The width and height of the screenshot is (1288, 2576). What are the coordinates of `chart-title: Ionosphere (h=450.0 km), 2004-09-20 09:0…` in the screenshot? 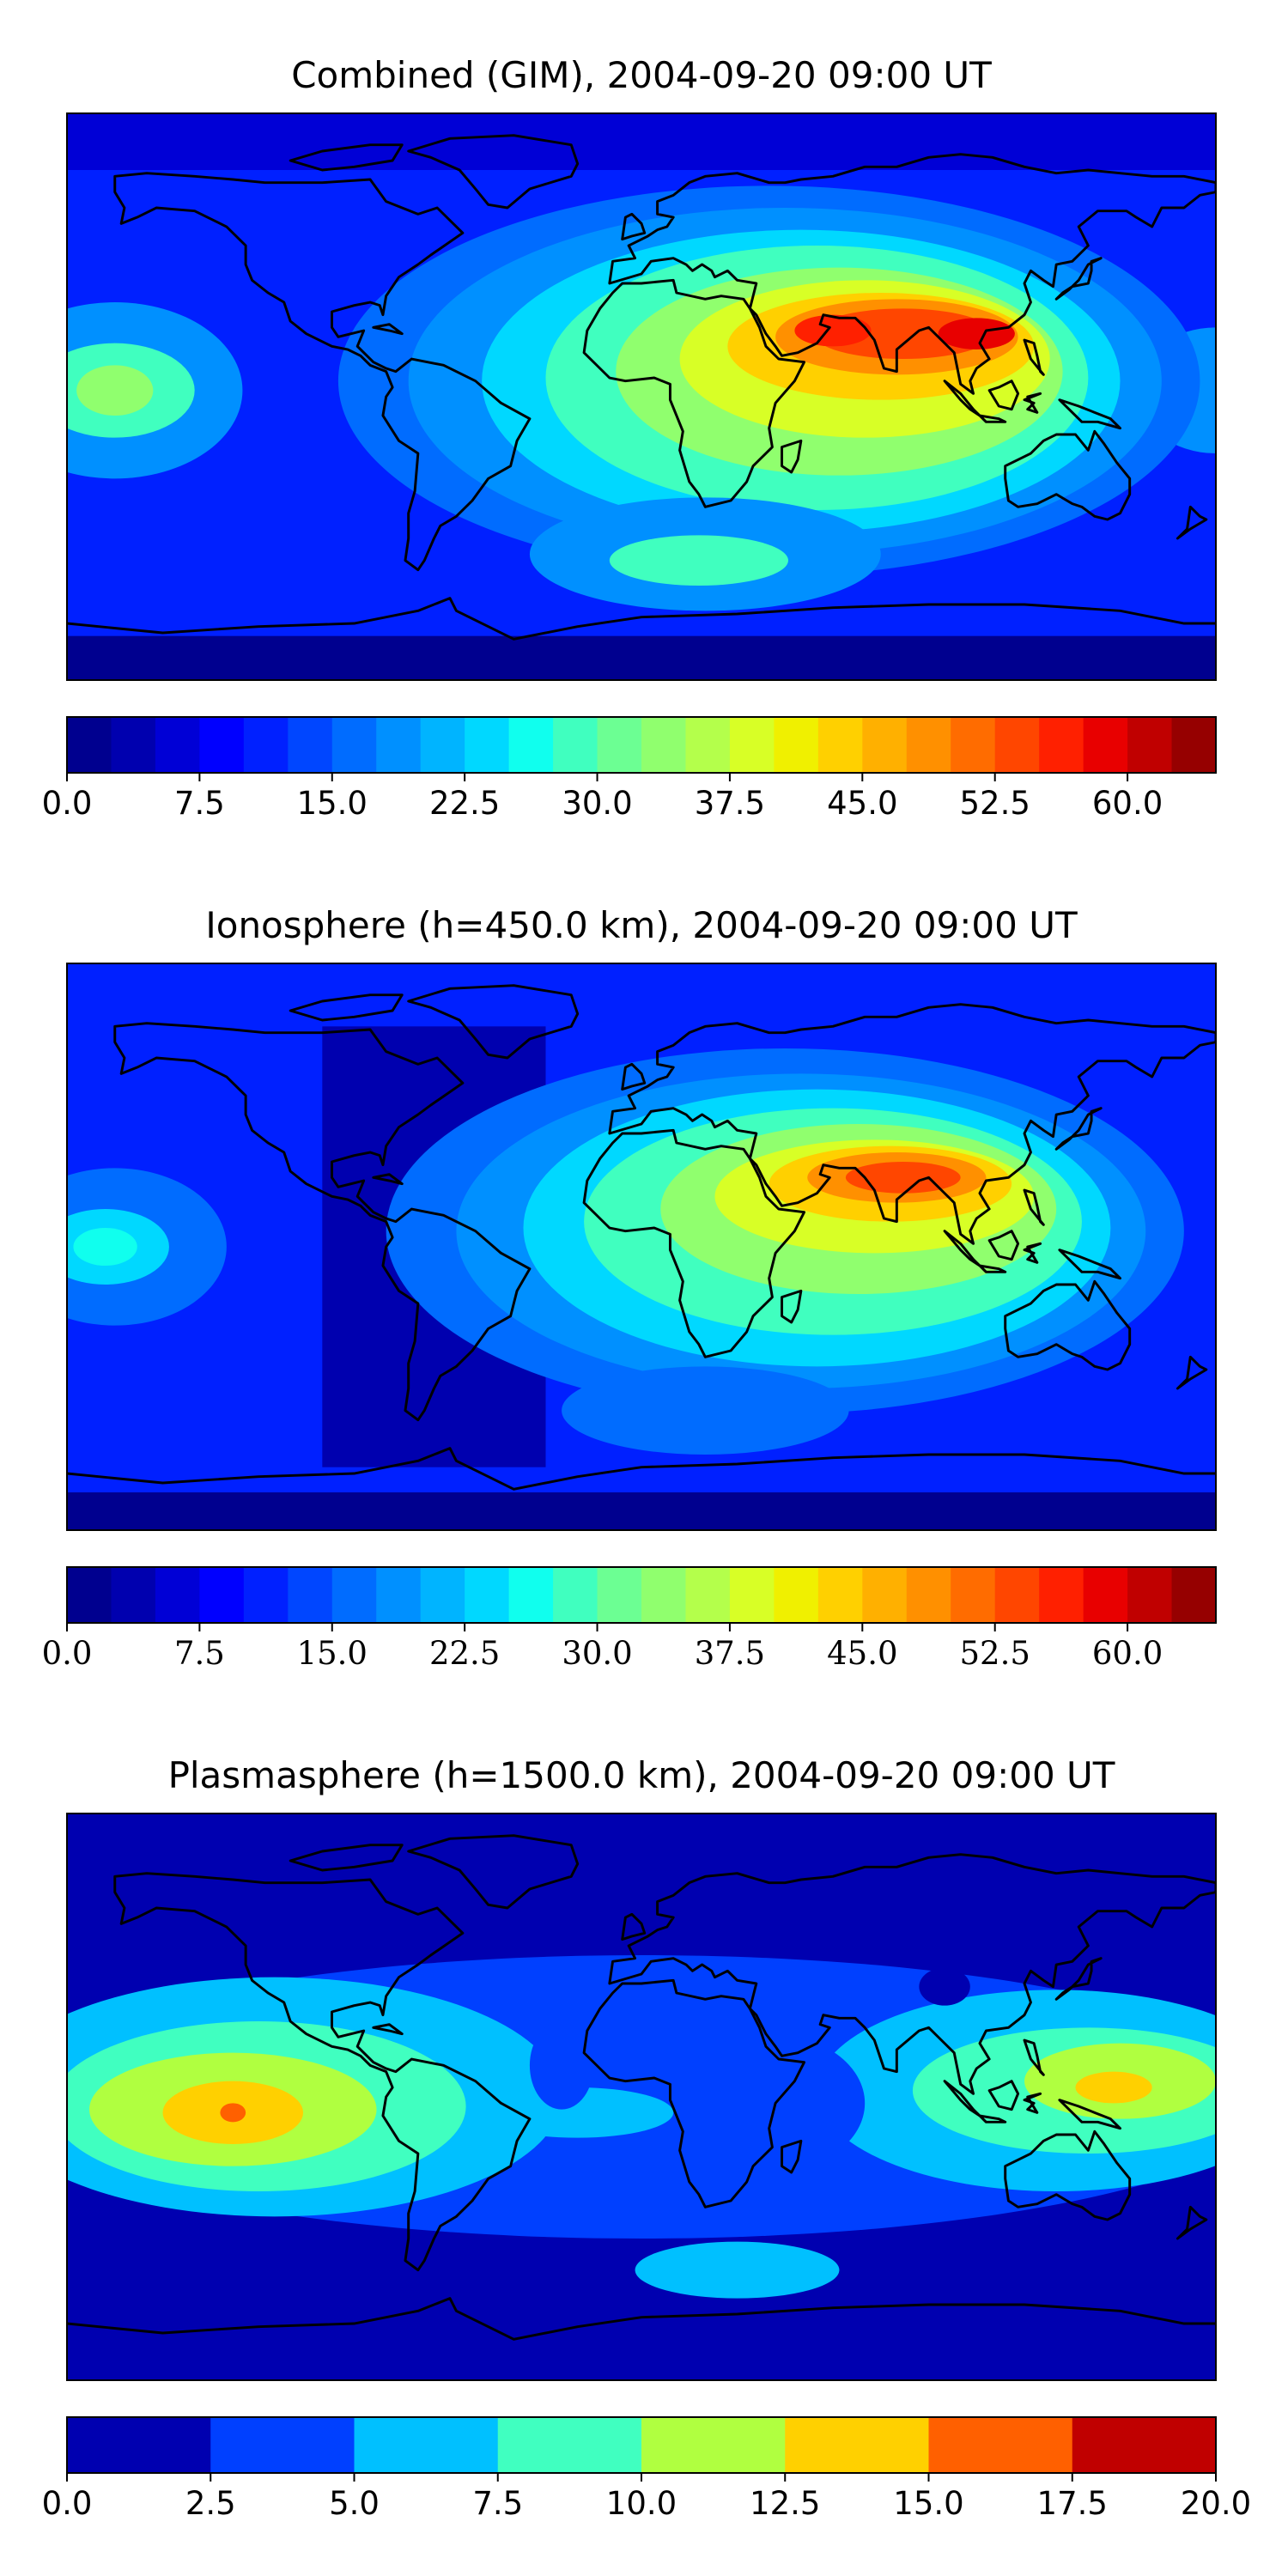 It's located at (641, 925).